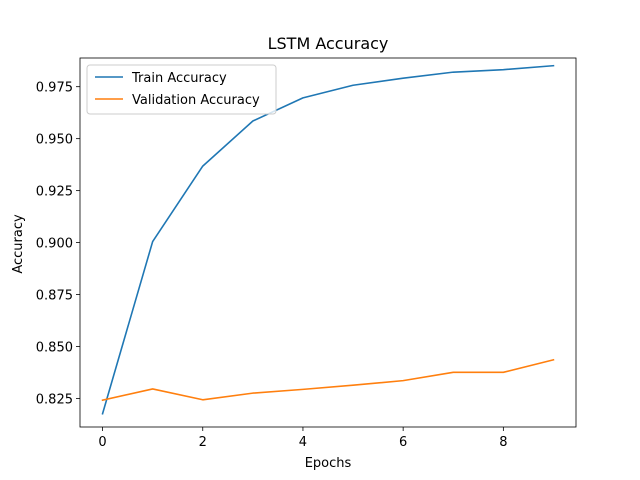  I want to click on y-tick-label: 0.900, so click(54, 244).